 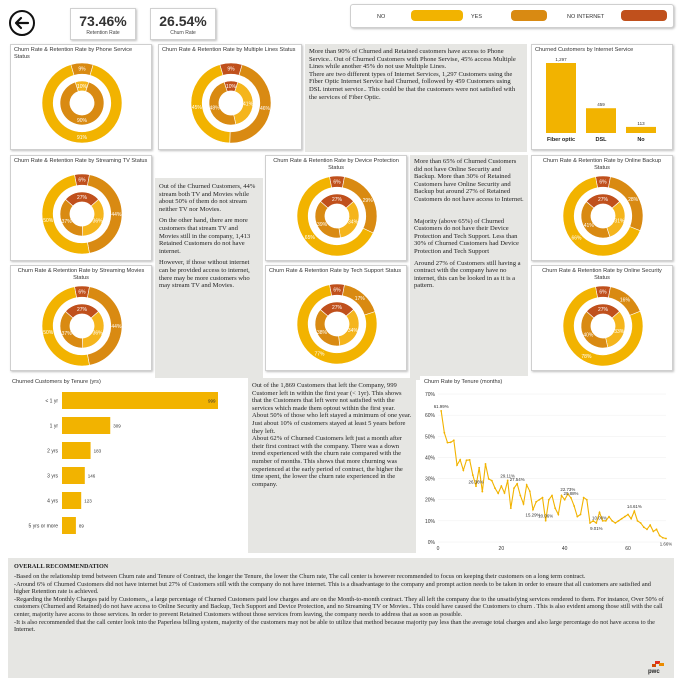 I want to click on churn-line, so click(x=553, y=475).